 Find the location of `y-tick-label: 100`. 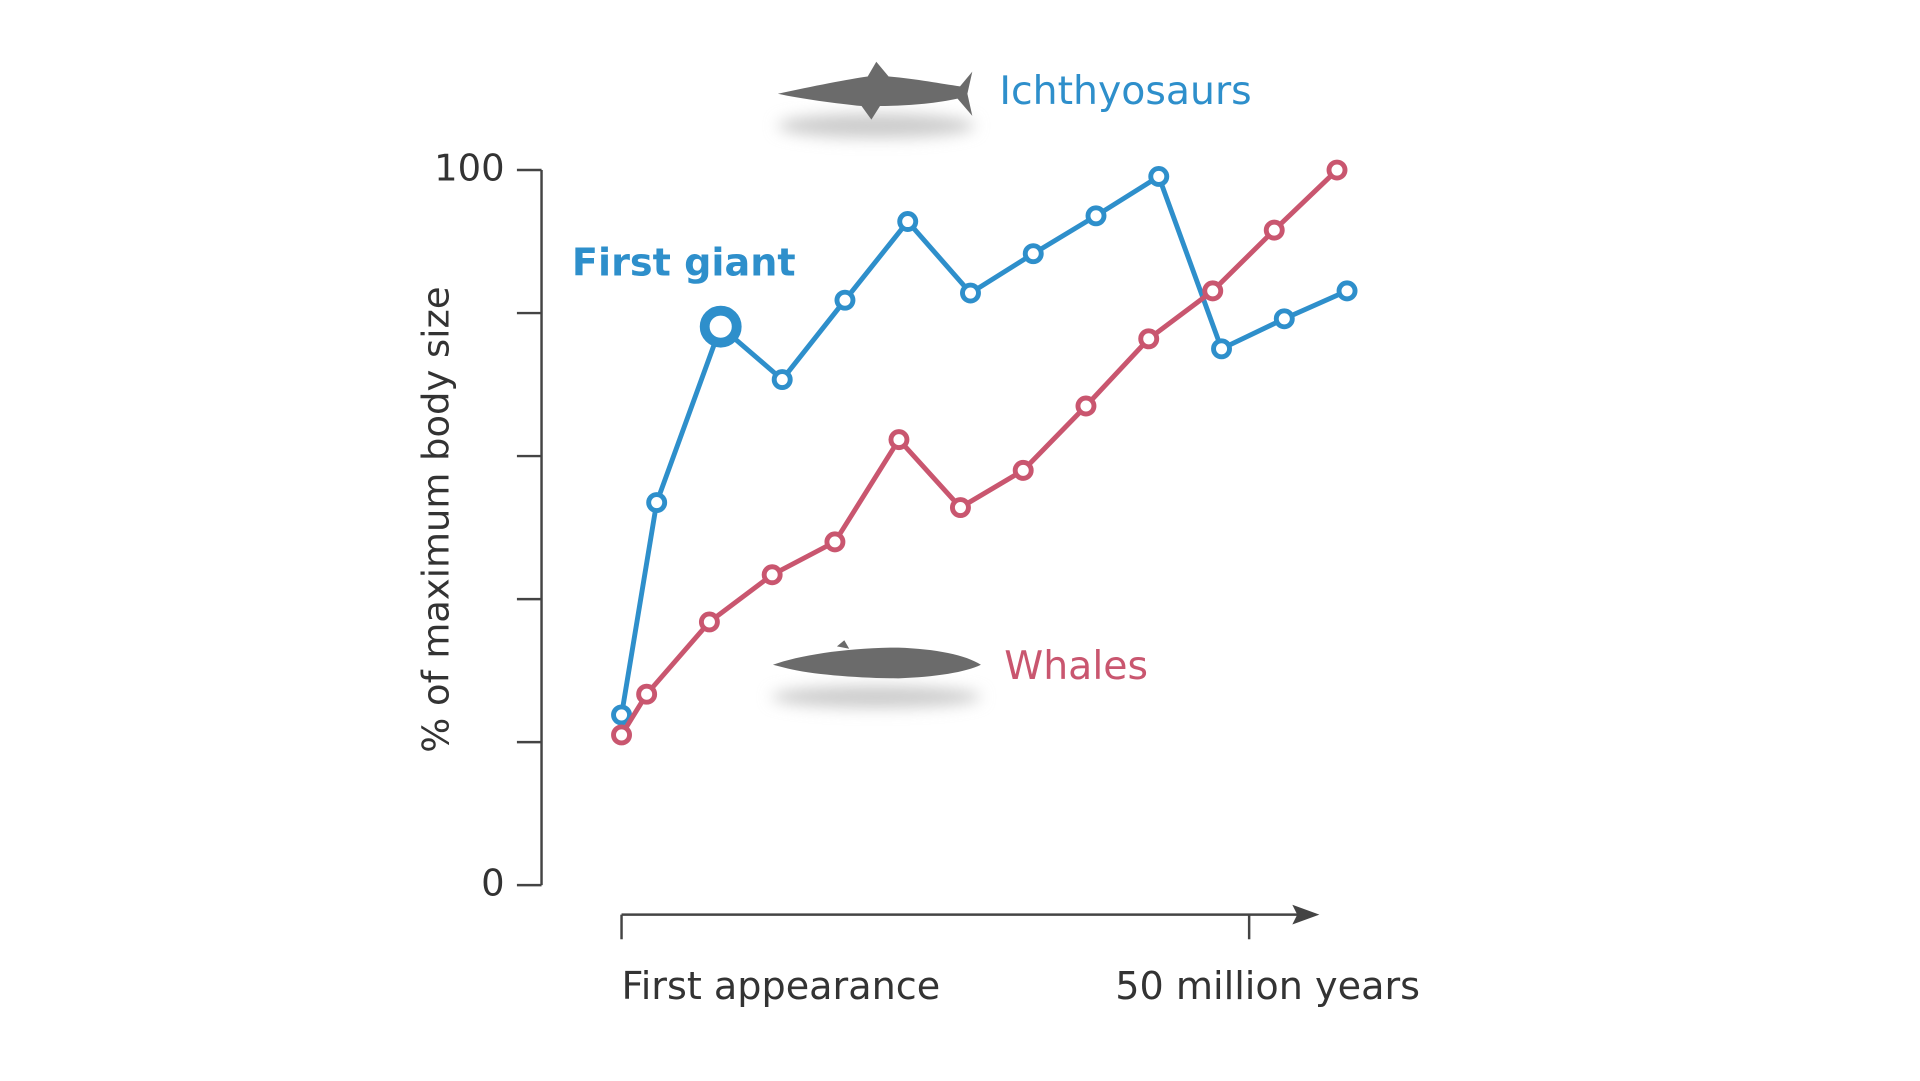

y-tick-label: 100 is located at coordinates (469, 168).